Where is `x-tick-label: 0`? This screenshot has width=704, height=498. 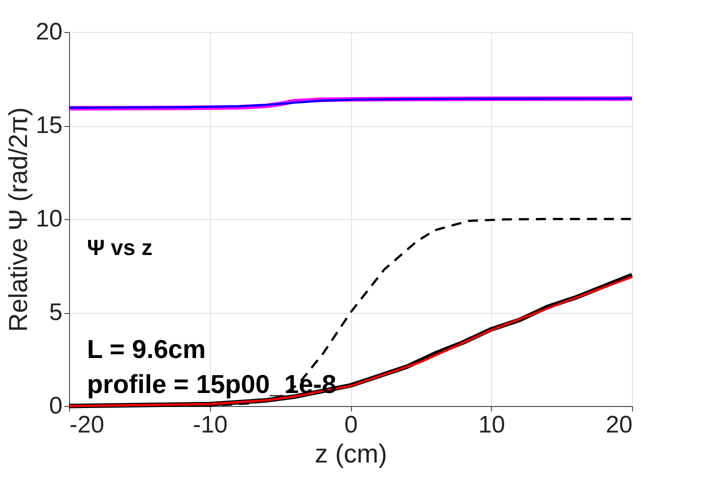 x-tick-label: 0 is located at coordinates (351, 425).